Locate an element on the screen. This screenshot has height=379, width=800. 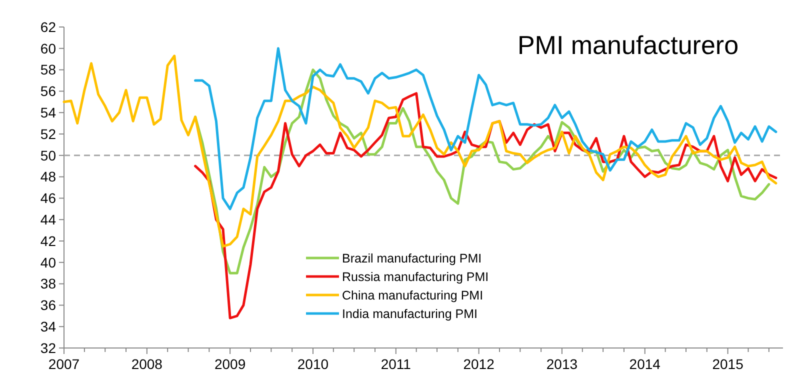
legend-label: Russia manufacturing PMI is located at coordinates (415, 277).